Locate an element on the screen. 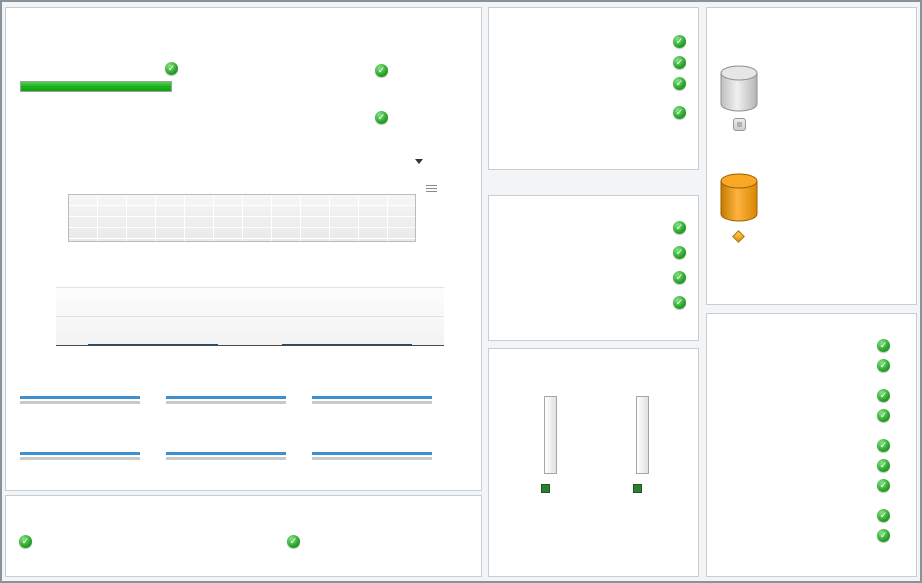  avg-request-time-value-row is located at coordinates (321, 117).